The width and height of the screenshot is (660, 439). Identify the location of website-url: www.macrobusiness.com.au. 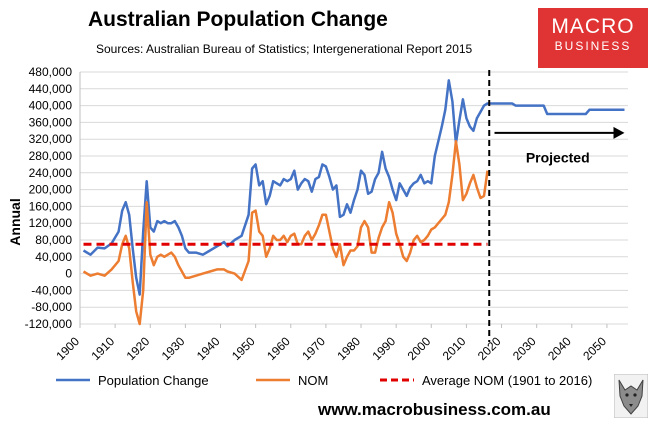
(434, 409).